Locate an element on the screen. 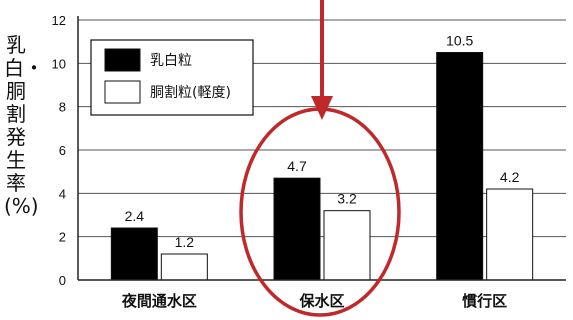 Image resolution: width=573 pixels, height=320 pixels. data-label: 4.2 is located at coordinates (510, 177).